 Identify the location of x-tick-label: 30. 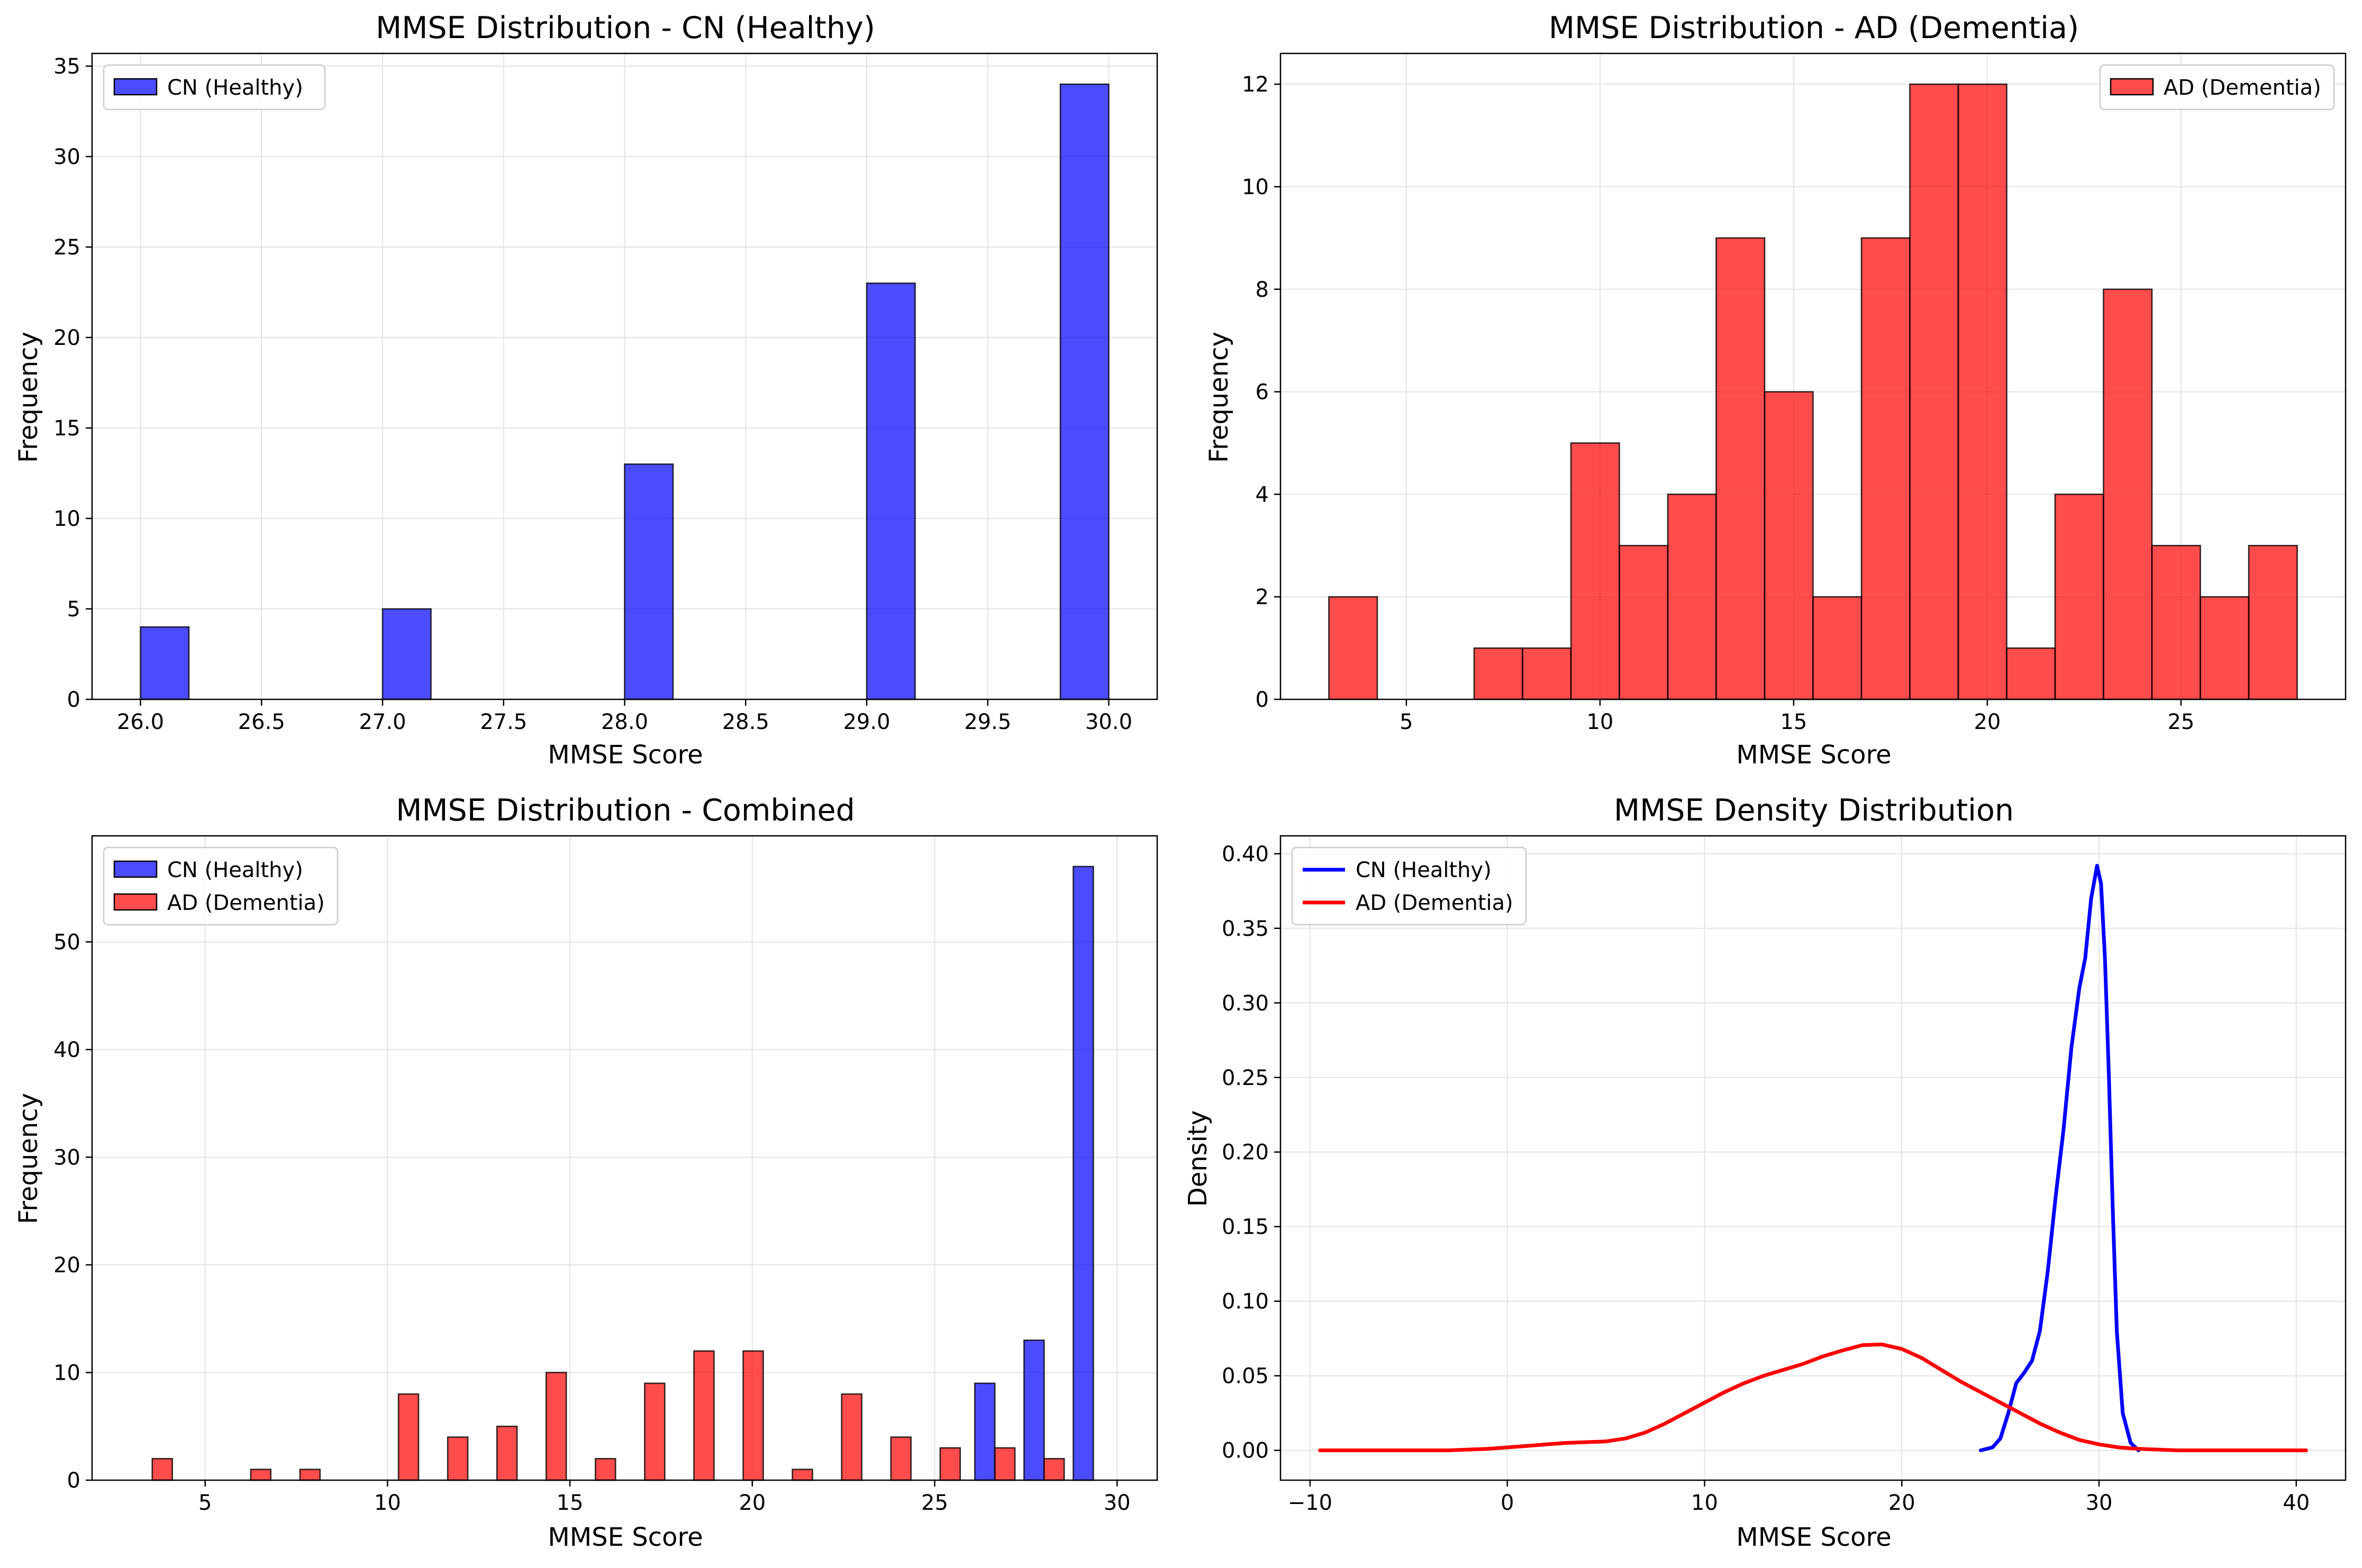
(1117, 1503).